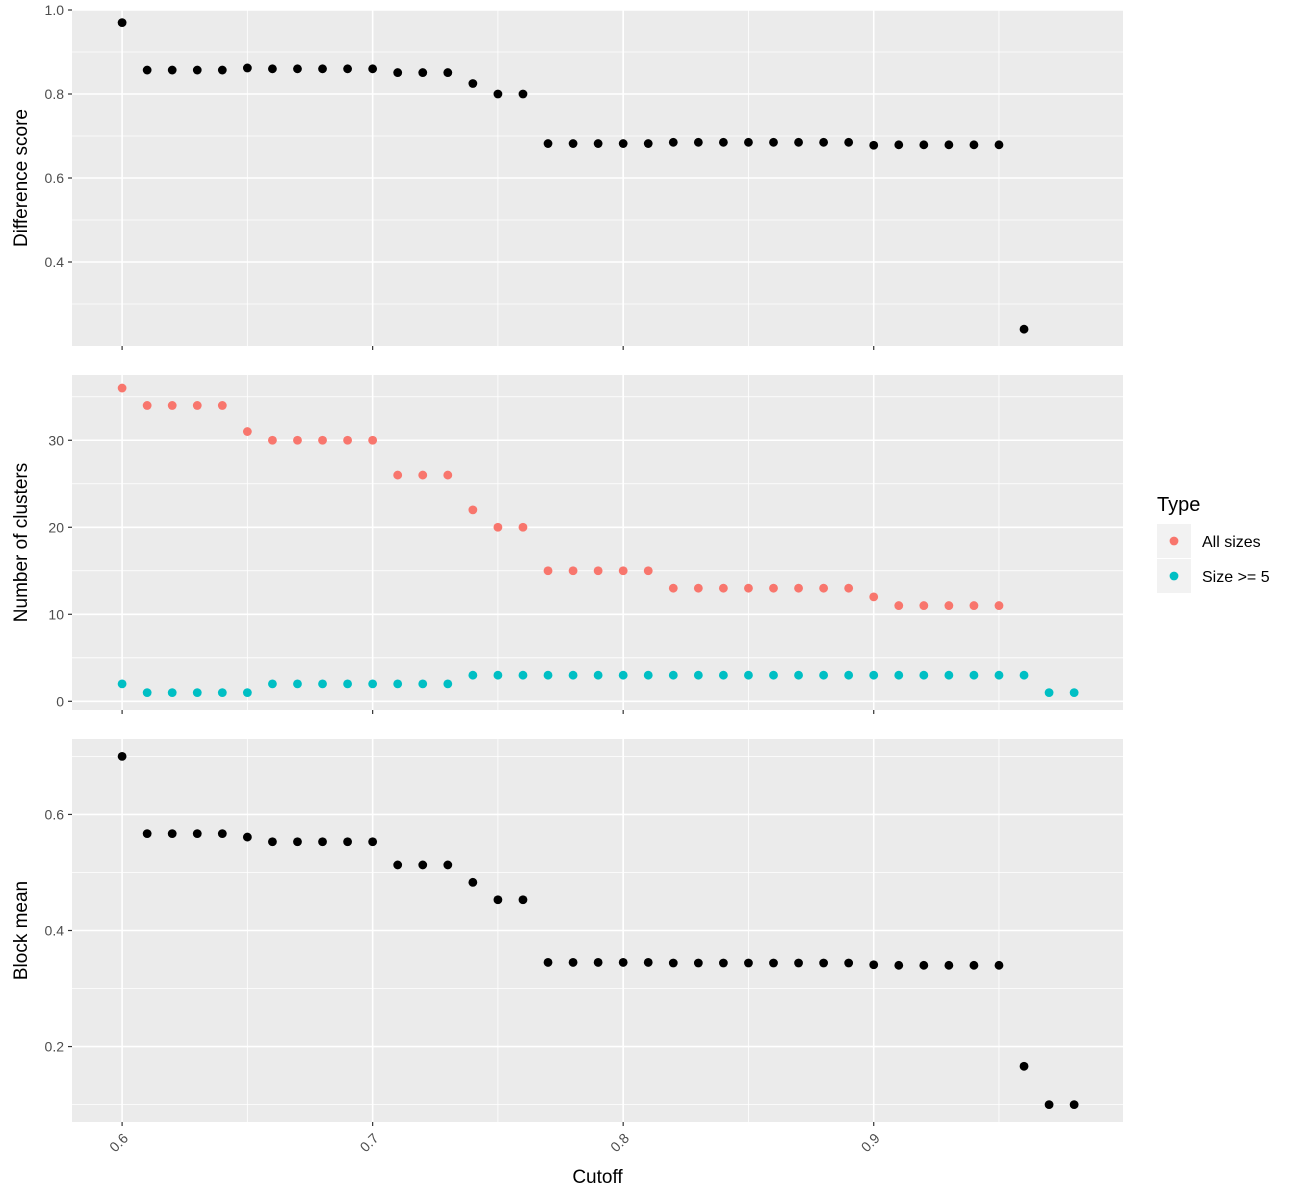 The width and height of the screenshot is (1300, 1200). What do you see at coordinates (55, 262) in the screenshot?
I see `y-tick-label: 0.4` at bounding box center [55, 262].